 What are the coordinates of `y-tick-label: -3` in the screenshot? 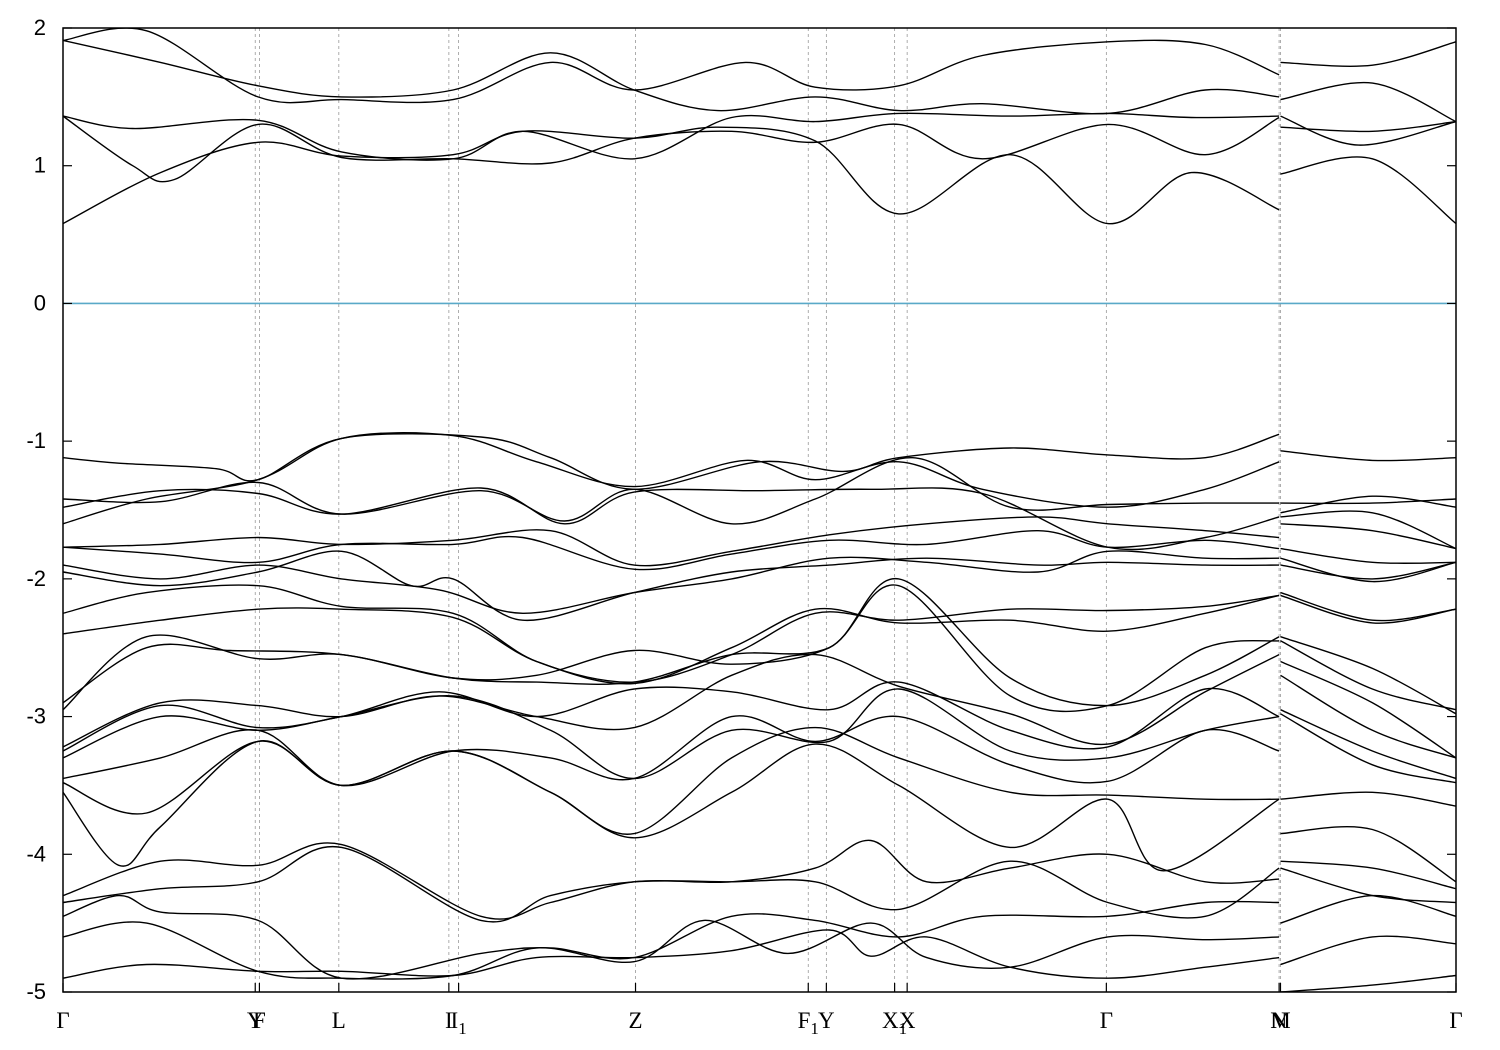 It's located at (36, 716).